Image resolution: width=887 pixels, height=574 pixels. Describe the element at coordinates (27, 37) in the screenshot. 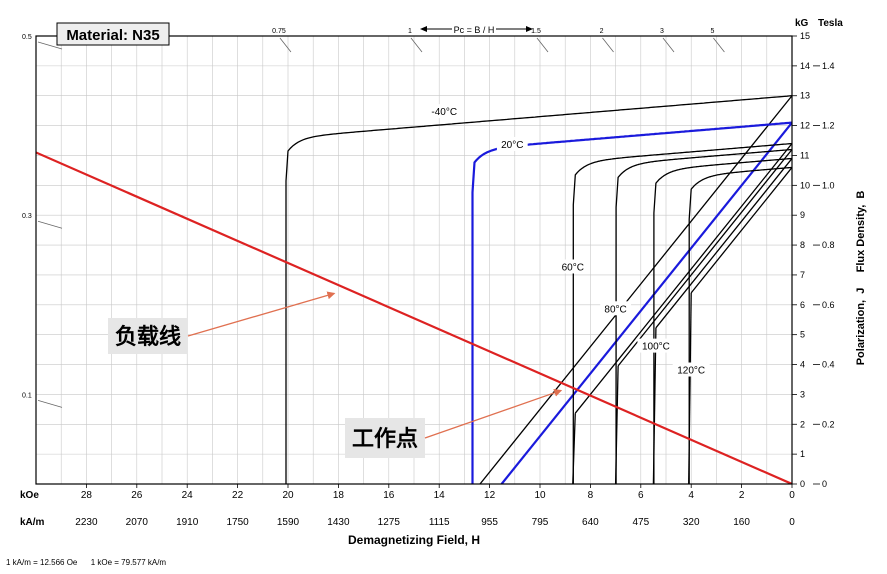

I see `pc-tick-label: 0.5` at that location.